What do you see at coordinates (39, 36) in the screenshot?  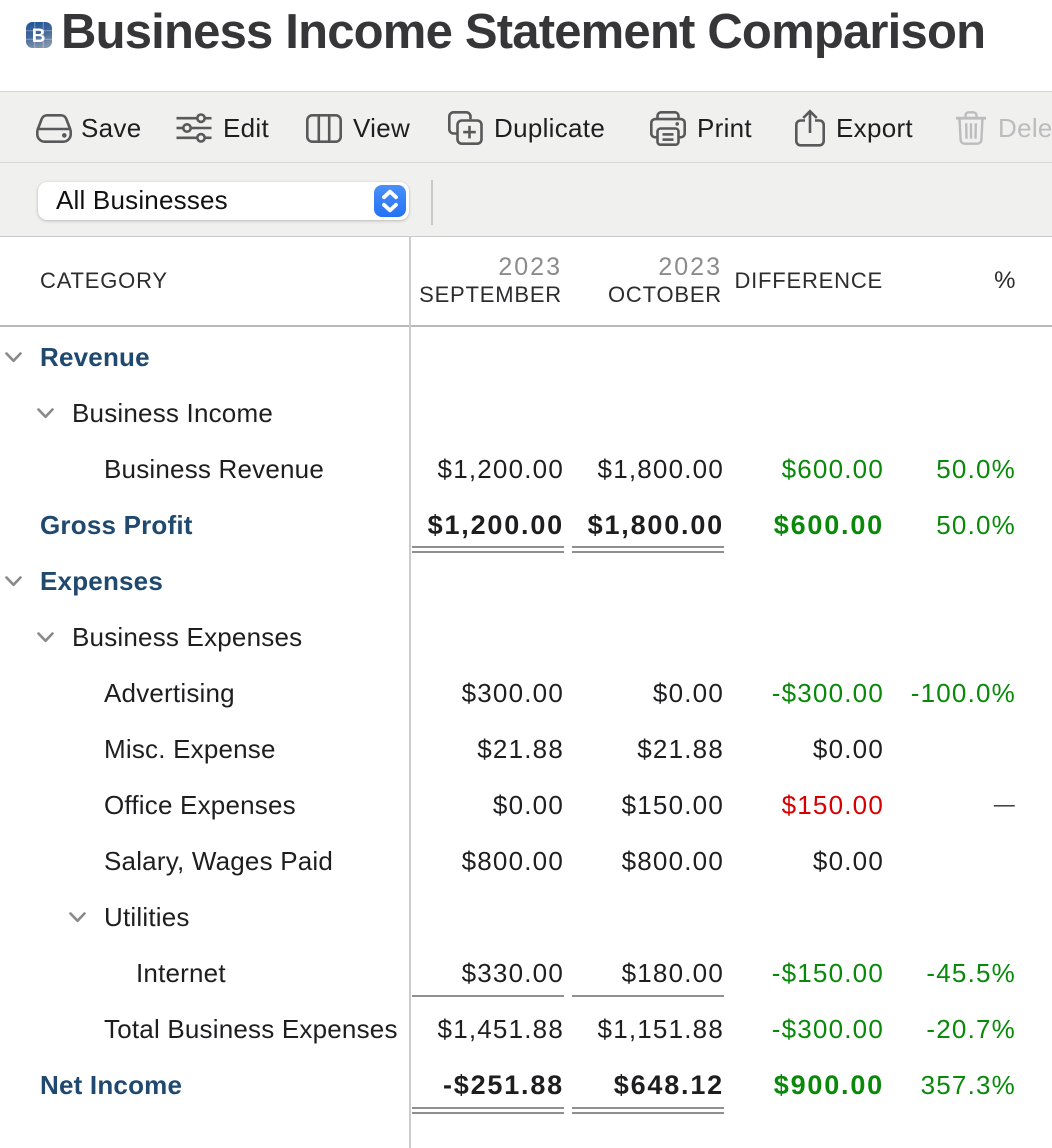 I see `svg-text: B` at bounding box center [39, 36].